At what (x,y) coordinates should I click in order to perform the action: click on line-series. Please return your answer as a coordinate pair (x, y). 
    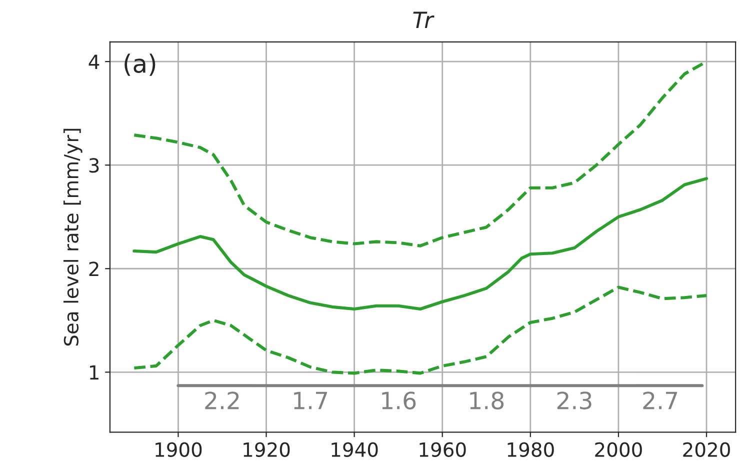
    Looking at the image, I should click on (420, 330).